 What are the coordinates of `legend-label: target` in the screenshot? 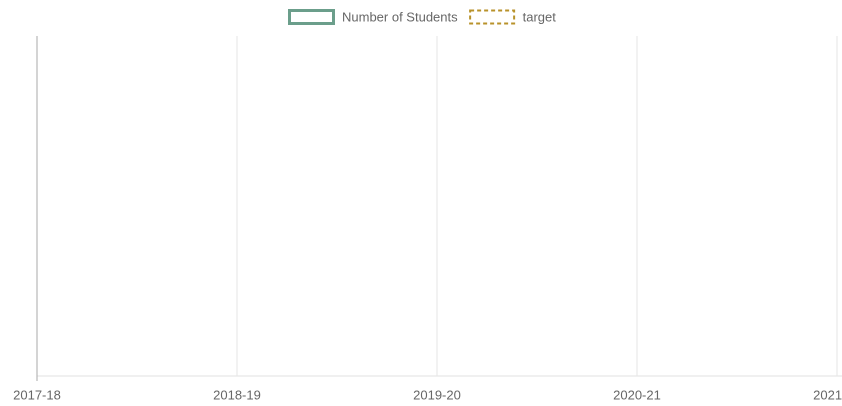 It's located at (540, 16).